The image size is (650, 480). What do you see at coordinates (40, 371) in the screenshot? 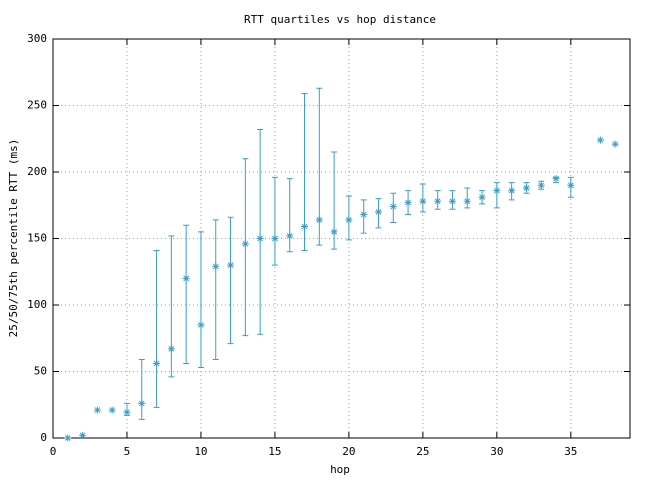
I see `y-tick-label: 50` at bounding box center [40, 371].